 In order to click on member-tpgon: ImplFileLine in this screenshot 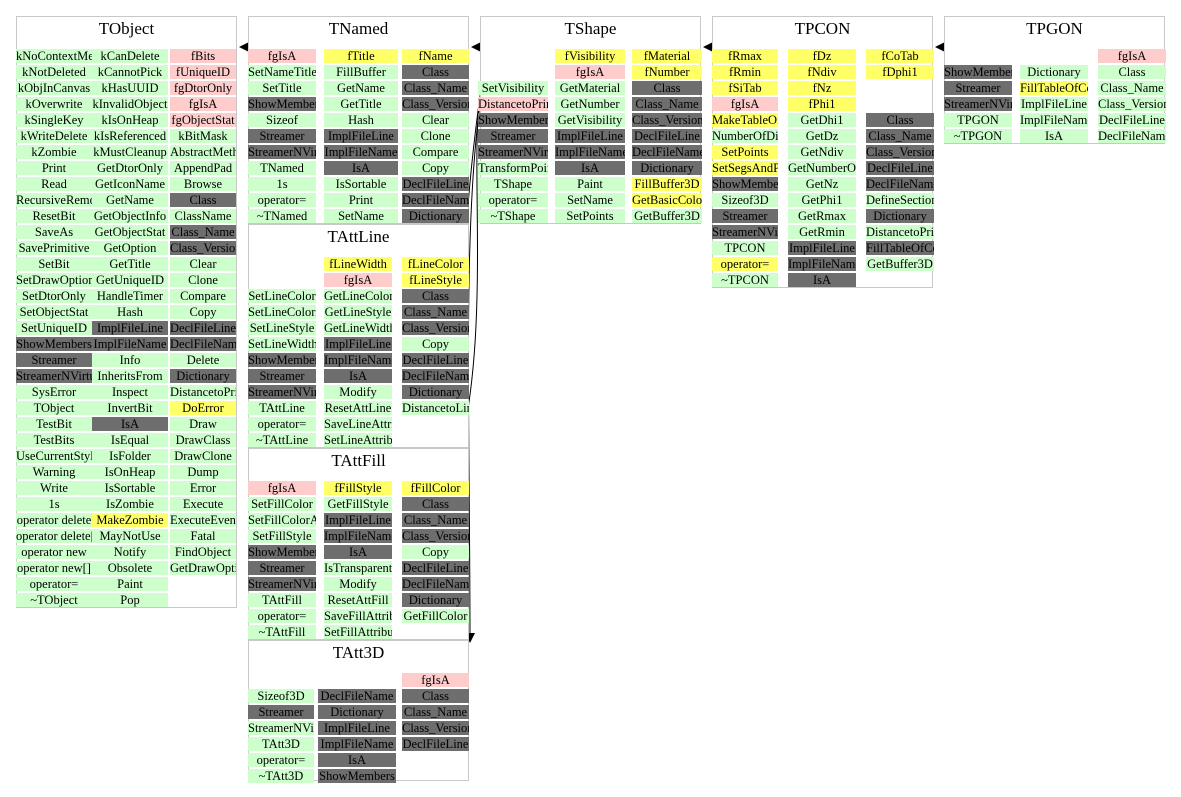, I will do `click(1054, 104)`.